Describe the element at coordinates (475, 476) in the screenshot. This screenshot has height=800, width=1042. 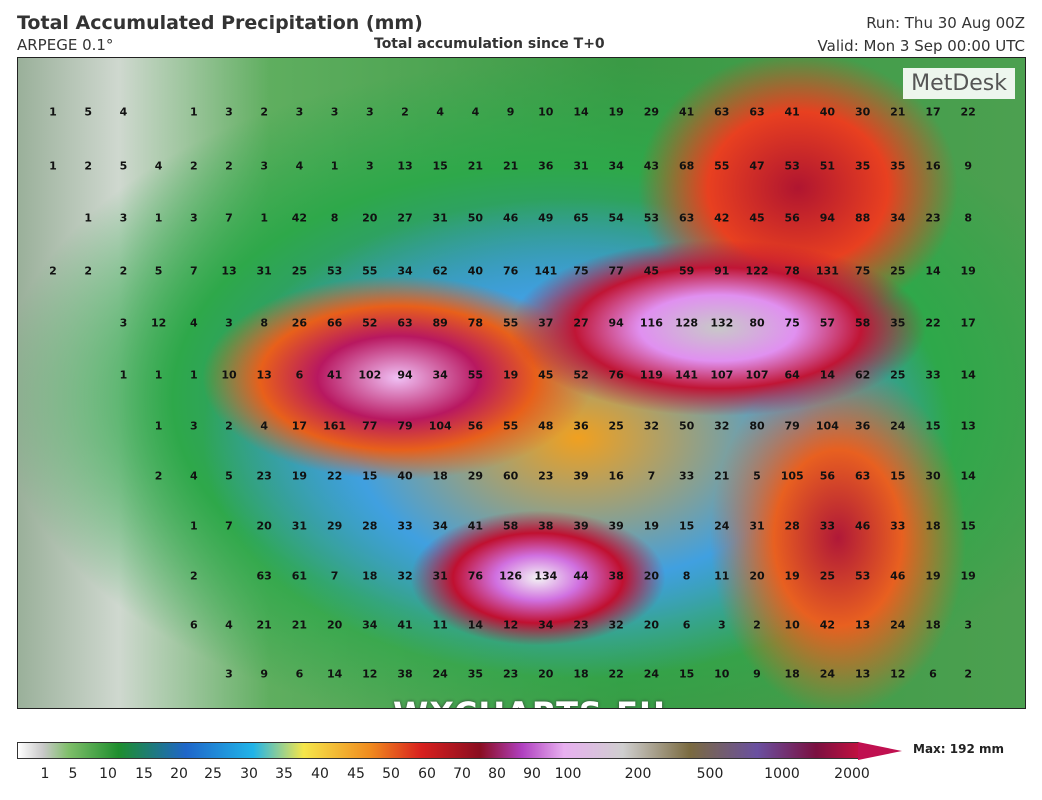
I see `grid-value: 29` at that location.